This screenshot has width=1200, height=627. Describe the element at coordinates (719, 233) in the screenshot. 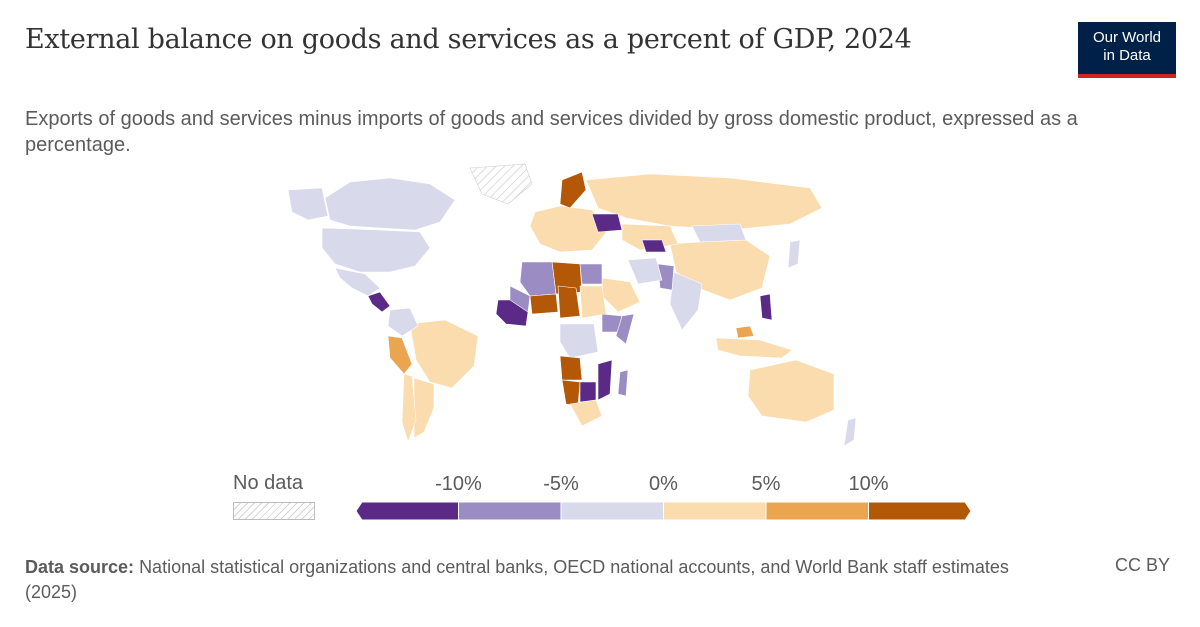

I see `region-mongolia` at that location.